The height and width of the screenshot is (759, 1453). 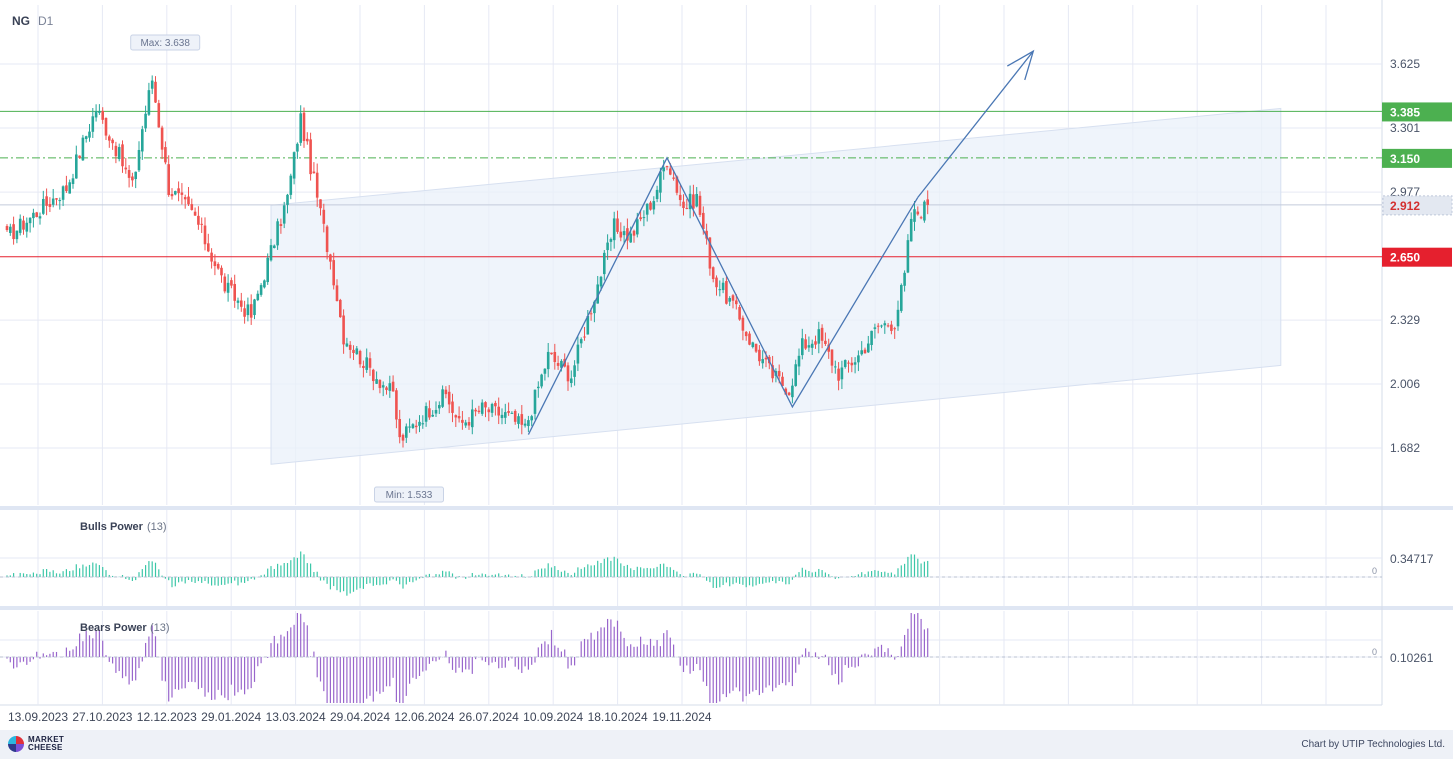 What do you see at coordinates (1417, 158) in the screenshot?
I see `level-tag: 3.150` at bounding box center [1417, 158].